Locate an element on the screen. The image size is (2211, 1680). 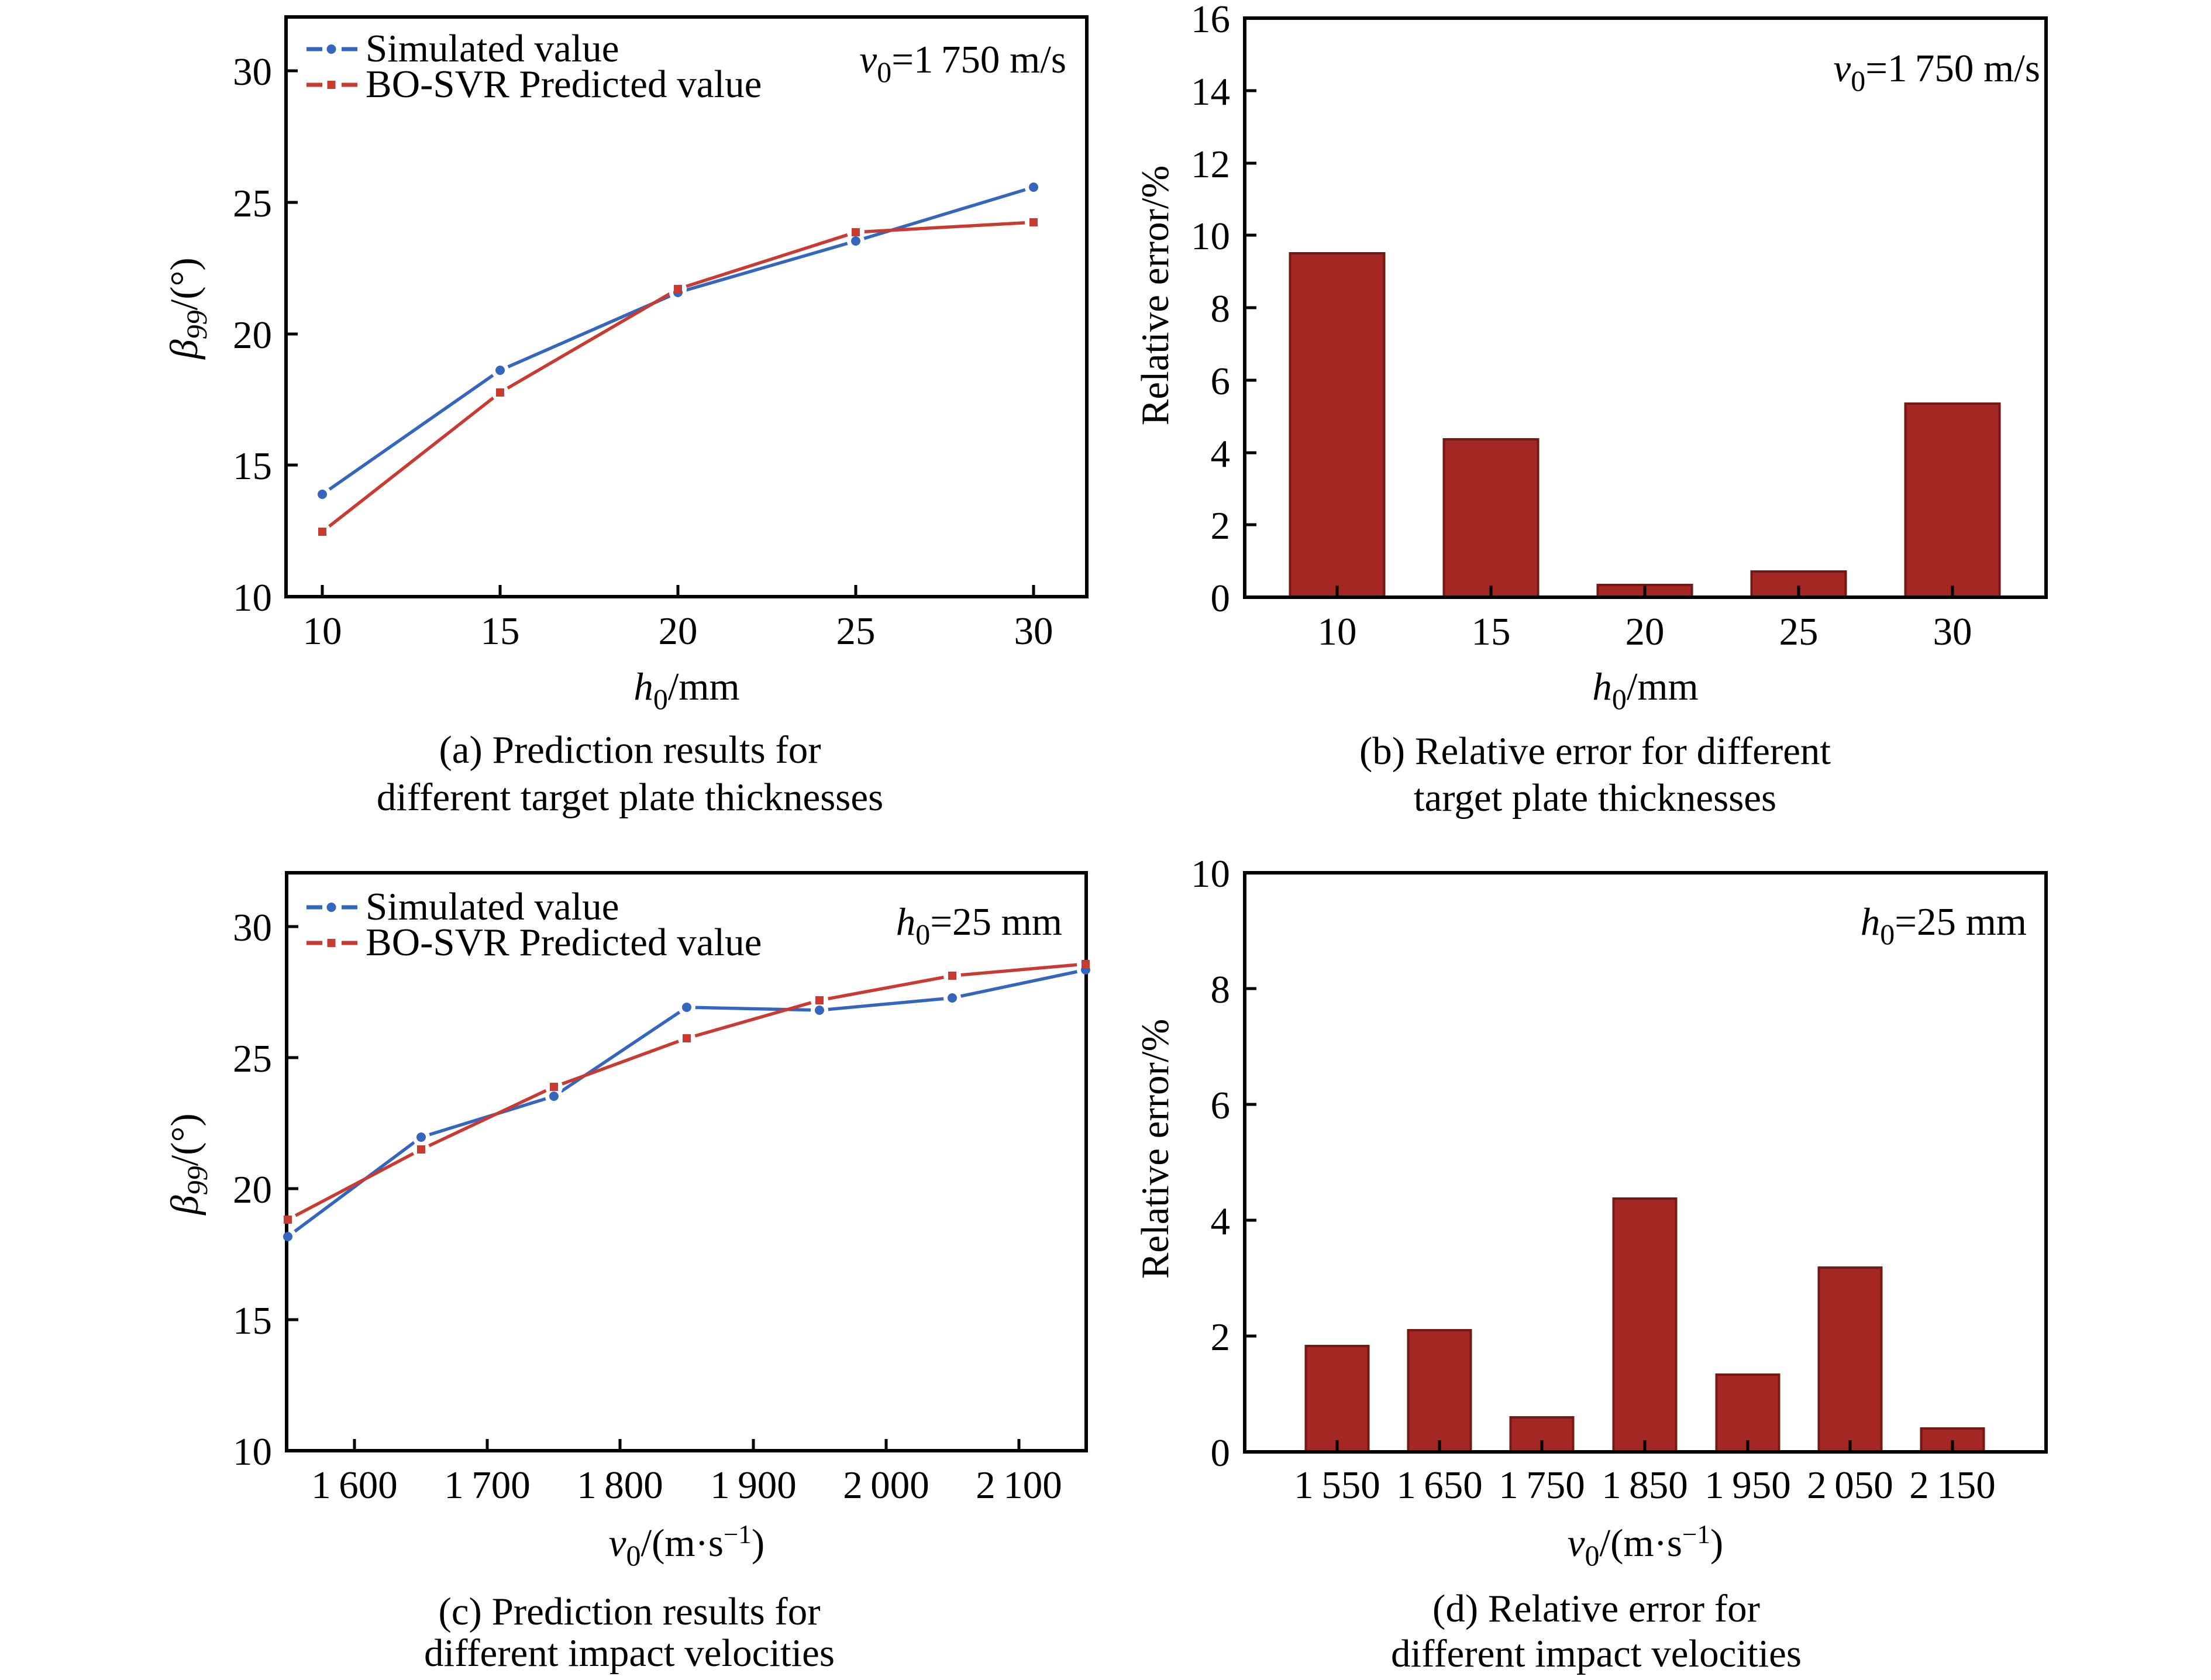
svg-text: 1 550 is located at coordinates (1337, 1486).